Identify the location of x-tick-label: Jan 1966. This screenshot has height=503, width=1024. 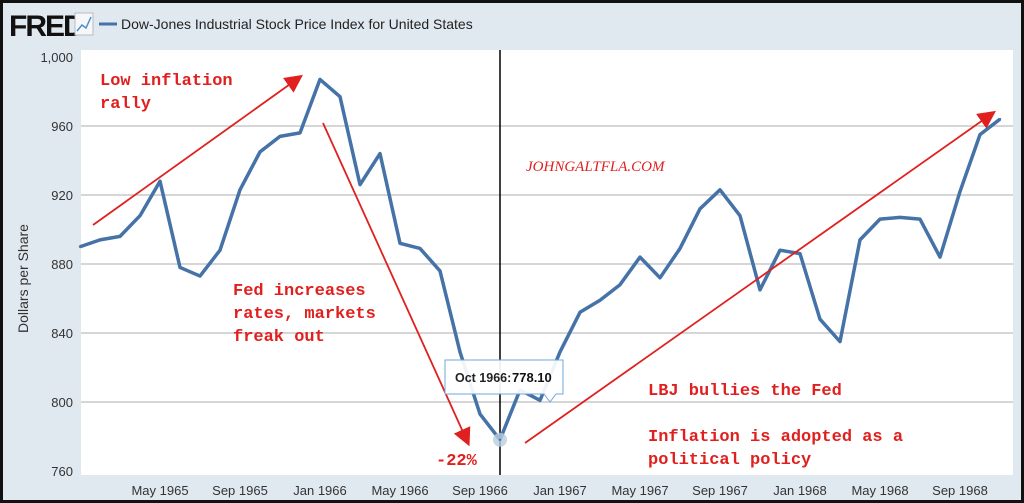
(320, 490).